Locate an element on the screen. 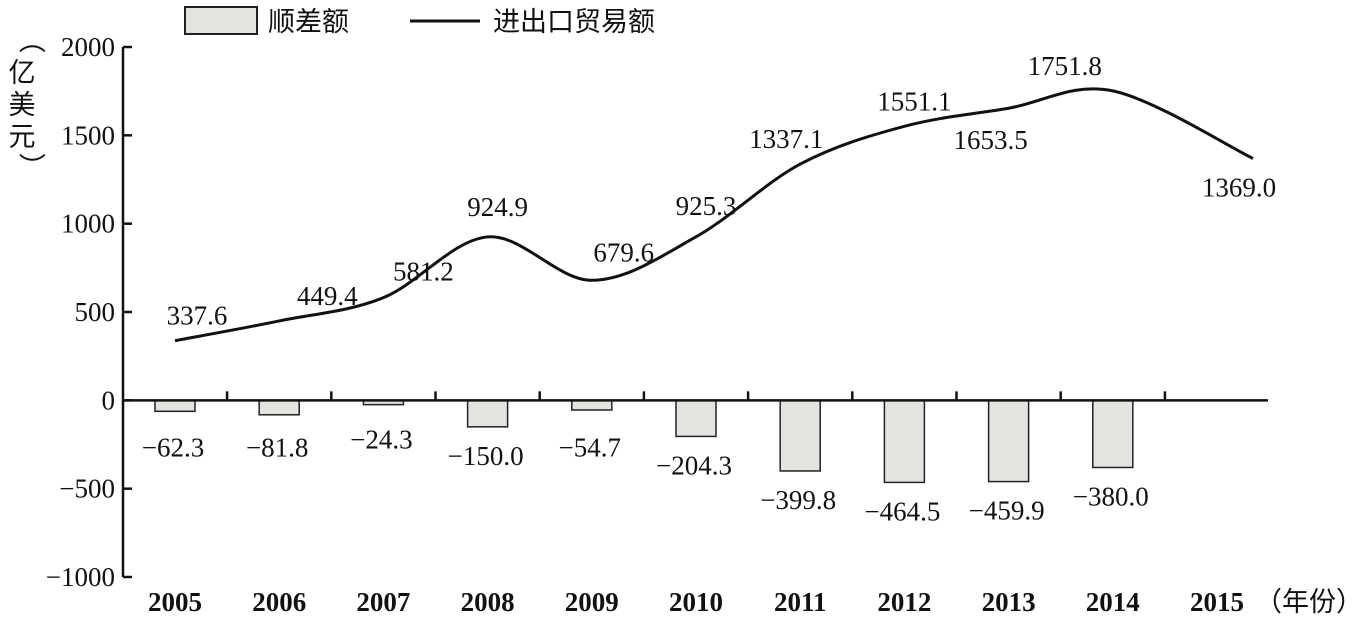 The width and height of the screenshot is (1369, 623). bar-data-label: −150.0 is located at coordinates (486, 456).